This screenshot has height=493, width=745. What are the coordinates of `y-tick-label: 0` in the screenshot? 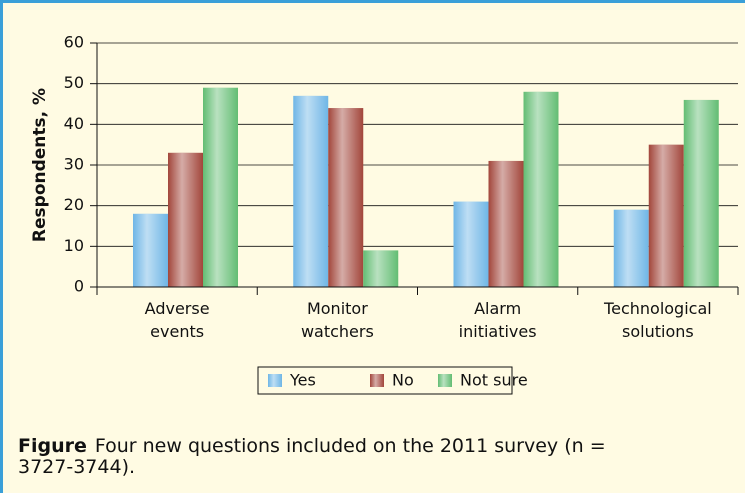 It's located at (79, 286).